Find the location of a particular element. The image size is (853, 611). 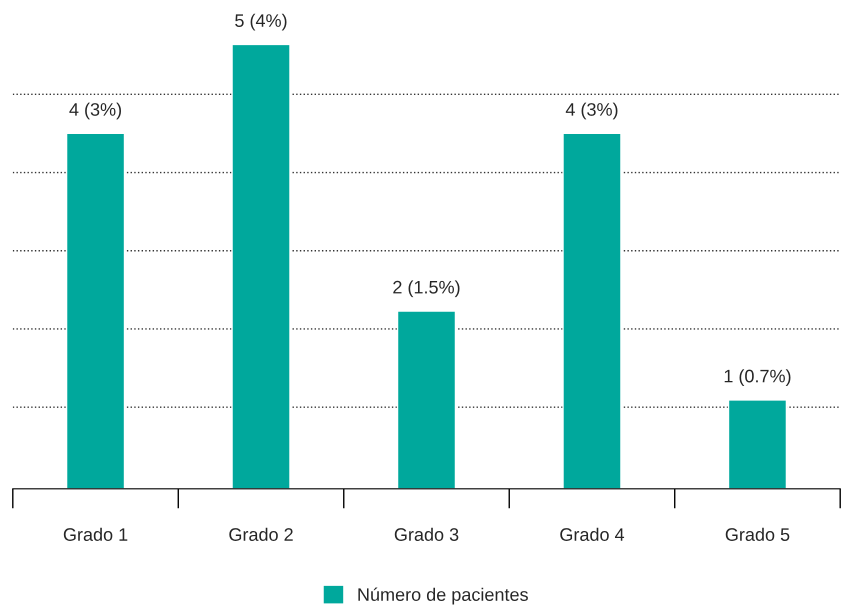

x-tick-label: Grado 3 is located at coordinates (426, 534).